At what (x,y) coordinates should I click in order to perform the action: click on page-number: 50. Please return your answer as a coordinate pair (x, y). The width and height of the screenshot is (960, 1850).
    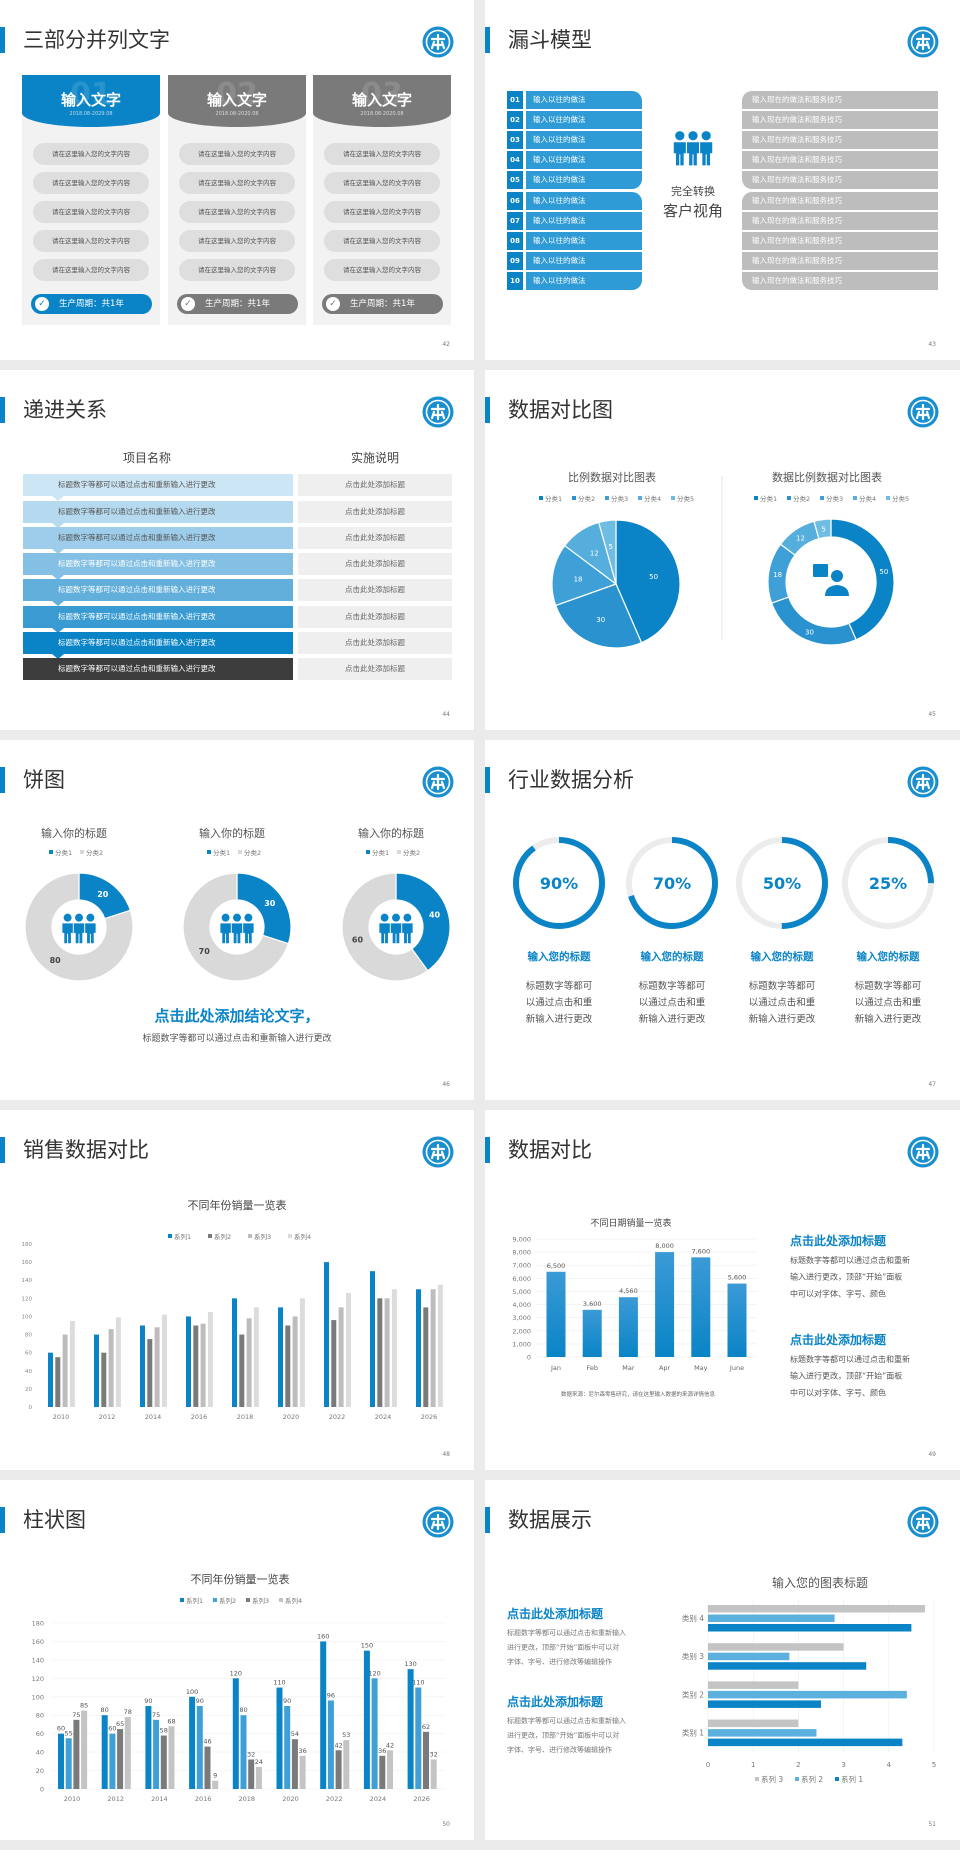
    Looking at the image, I should click on (446, 1824).